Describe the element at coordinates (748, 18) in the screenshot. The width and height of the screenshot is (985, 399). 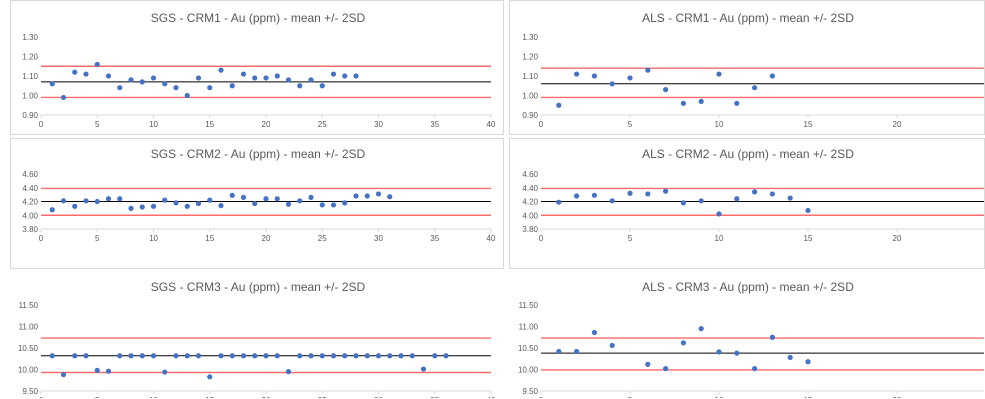
I see `chart-title: ALS - CRM1 - Au (ppm) - mean +/- 2SD` at that location.